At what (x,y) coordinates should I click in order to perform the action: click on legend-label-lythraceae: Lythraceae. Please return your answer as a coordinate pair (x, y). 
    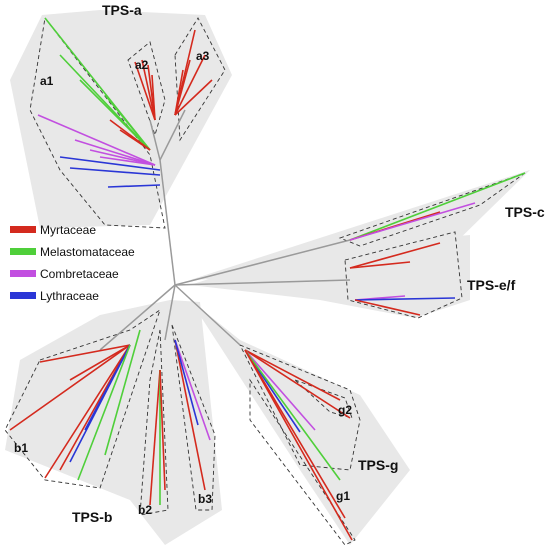
    Looking at the image, I should click on (69, 296).